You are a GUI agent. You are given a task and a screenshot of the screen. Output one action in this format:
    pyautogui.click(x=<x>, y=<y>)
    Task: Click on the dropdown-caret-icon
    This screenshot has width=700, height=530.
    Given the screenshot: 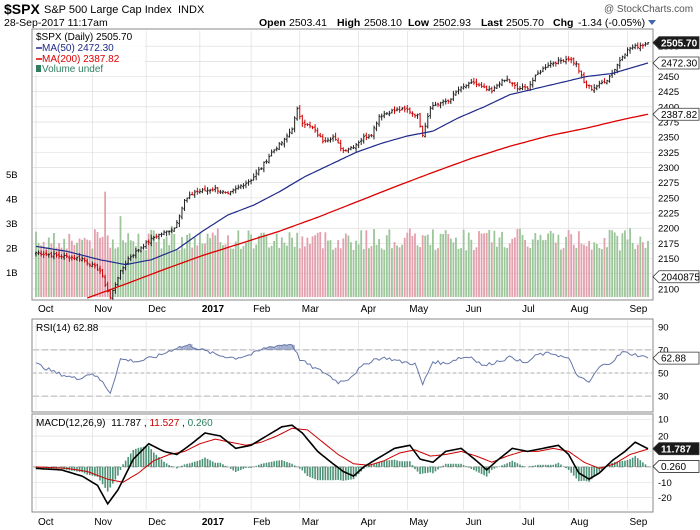 What is the action you would take?
    pyautogui.click(x=652, y=22)
    